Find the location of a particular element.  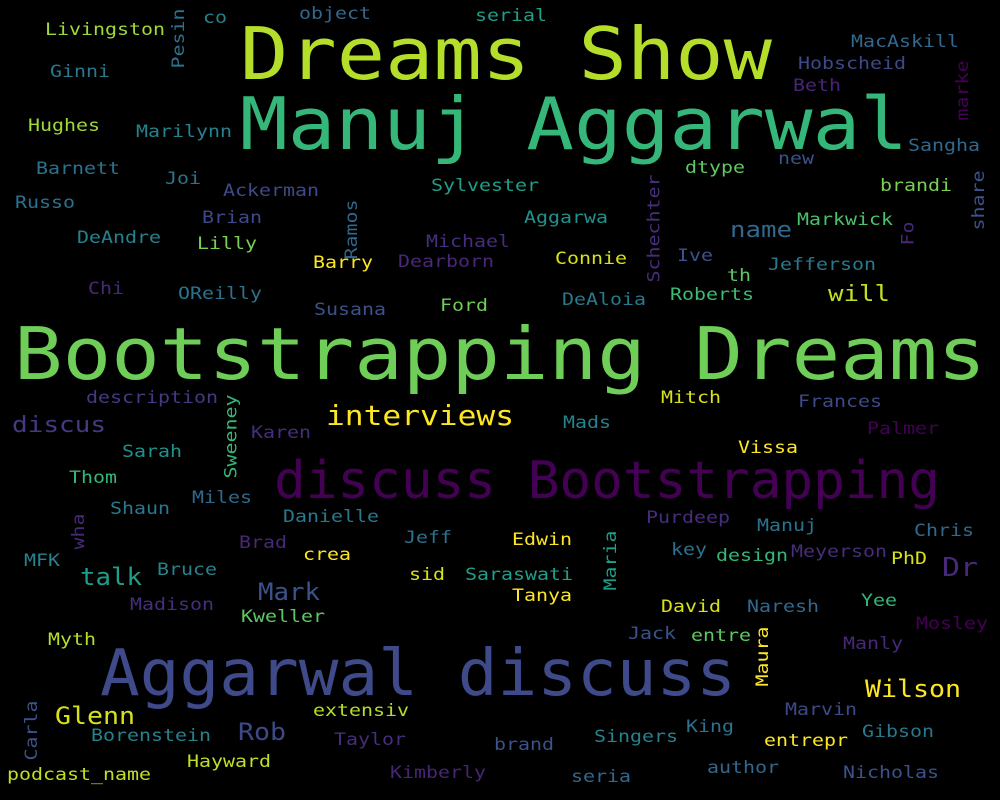

word-name: name is located at coordinates (761, 230).